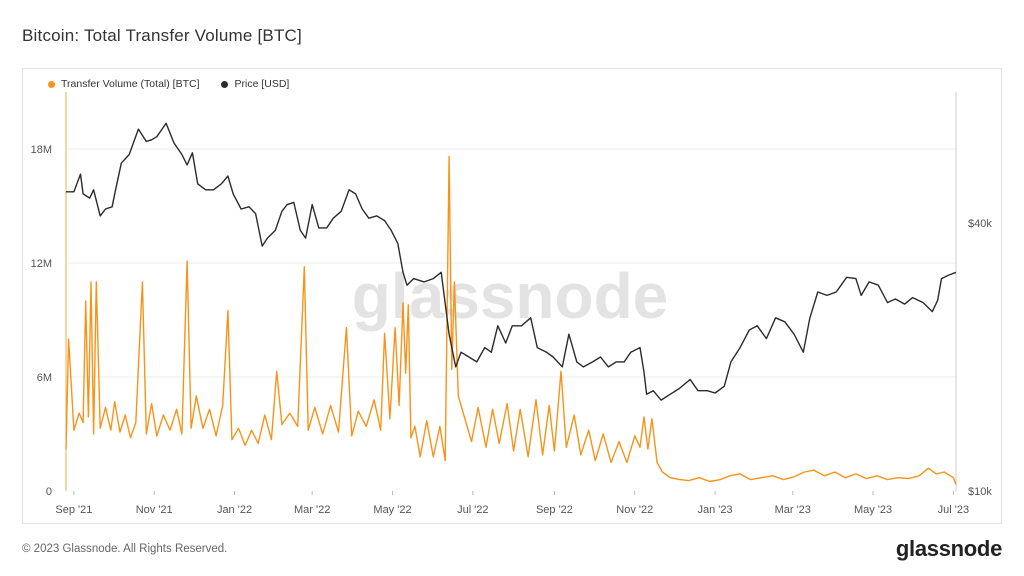  What do you see at coordinates (980, 492) in the screenshot?
I see `y-right-tick-label: $10k` at bounding box center [980, 492].